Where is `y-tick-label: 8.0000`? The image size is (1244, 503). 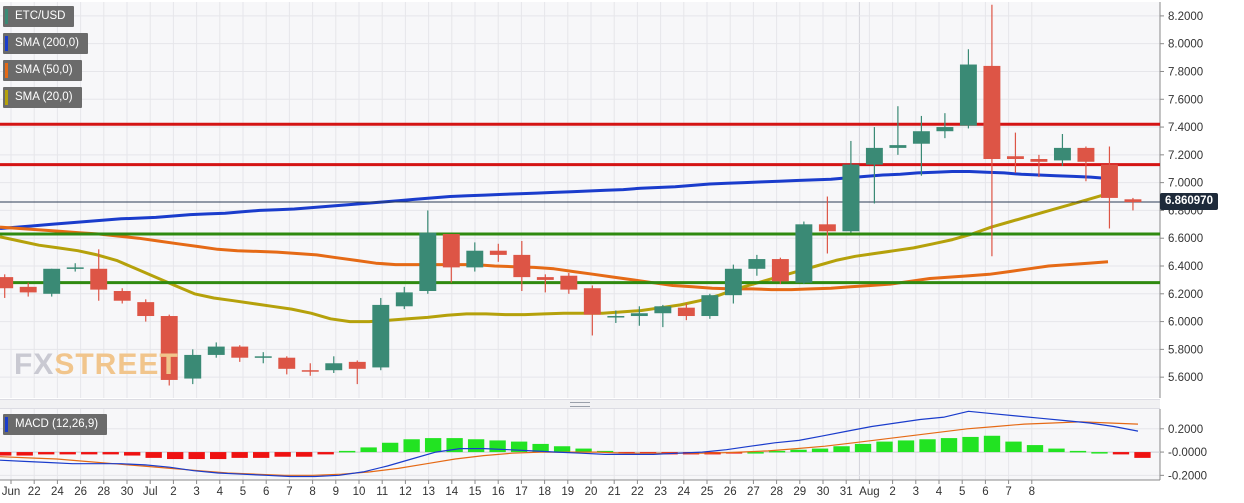 y-tick-label: 8.0000 is located at coordinates (1185, 45).